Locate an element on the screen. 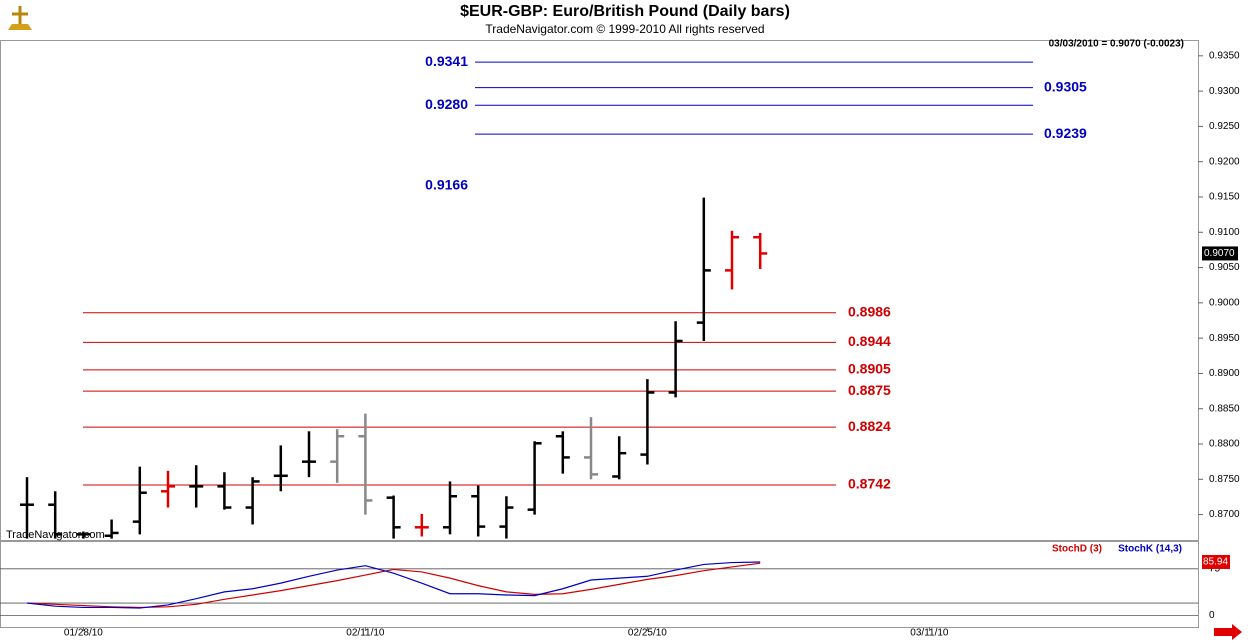 Image resolution: width=1250 pixels, height=643 pixels. y-tick-label: 0.9050 is located at coordinates (1224, 267).